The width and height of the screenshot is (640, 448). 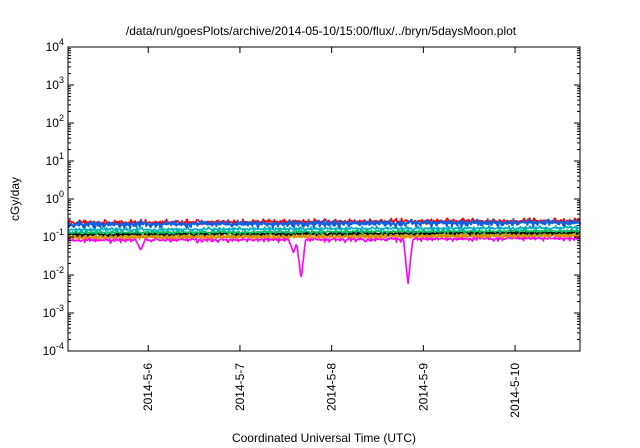 I want to click on y-tick-label: 10², so click(x=55, y=121).